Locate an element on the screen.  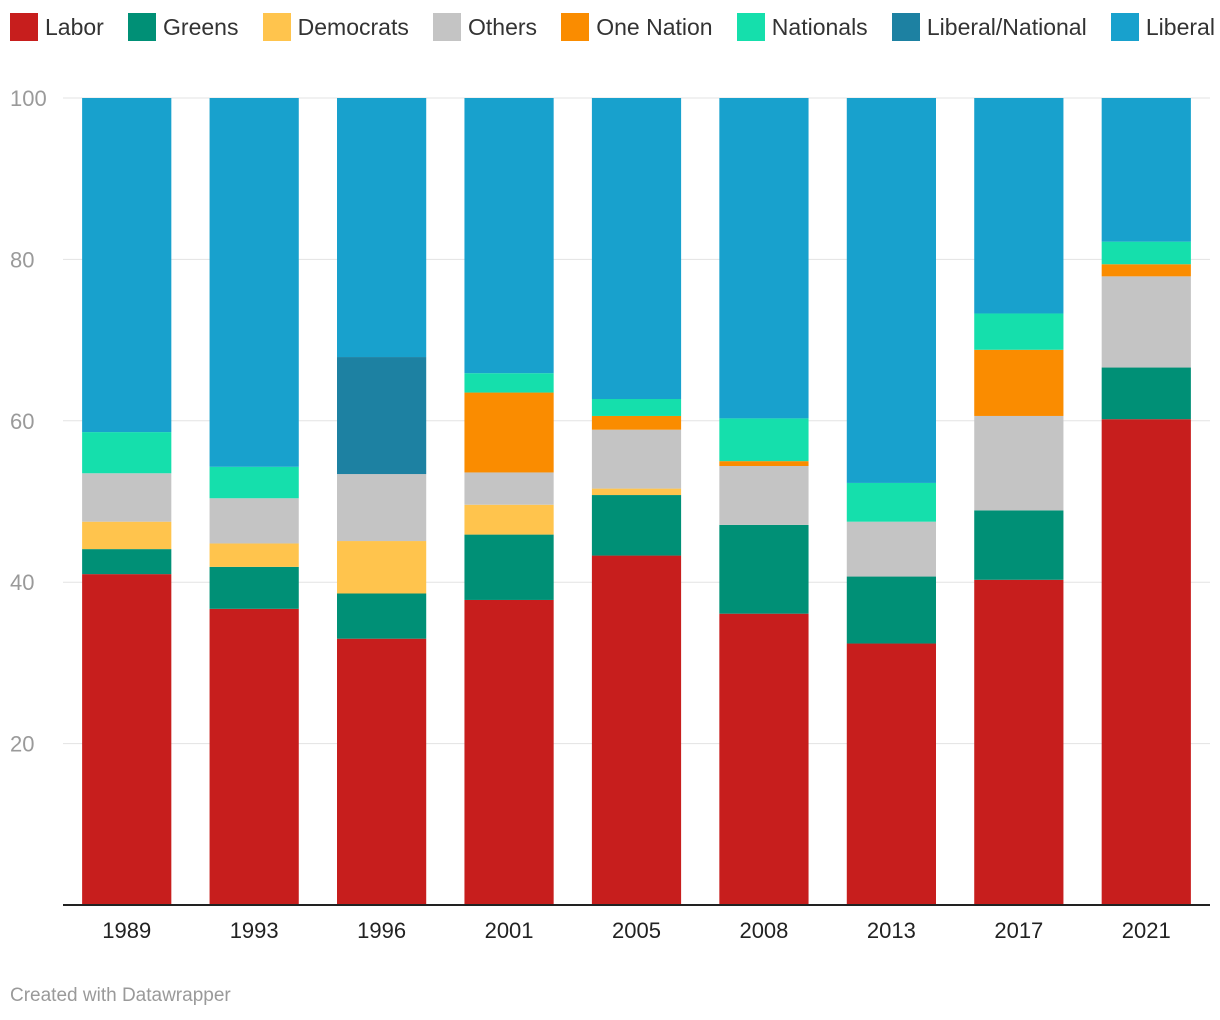
bar-segment-democrats-2001 is located at coordinates (509, 519).